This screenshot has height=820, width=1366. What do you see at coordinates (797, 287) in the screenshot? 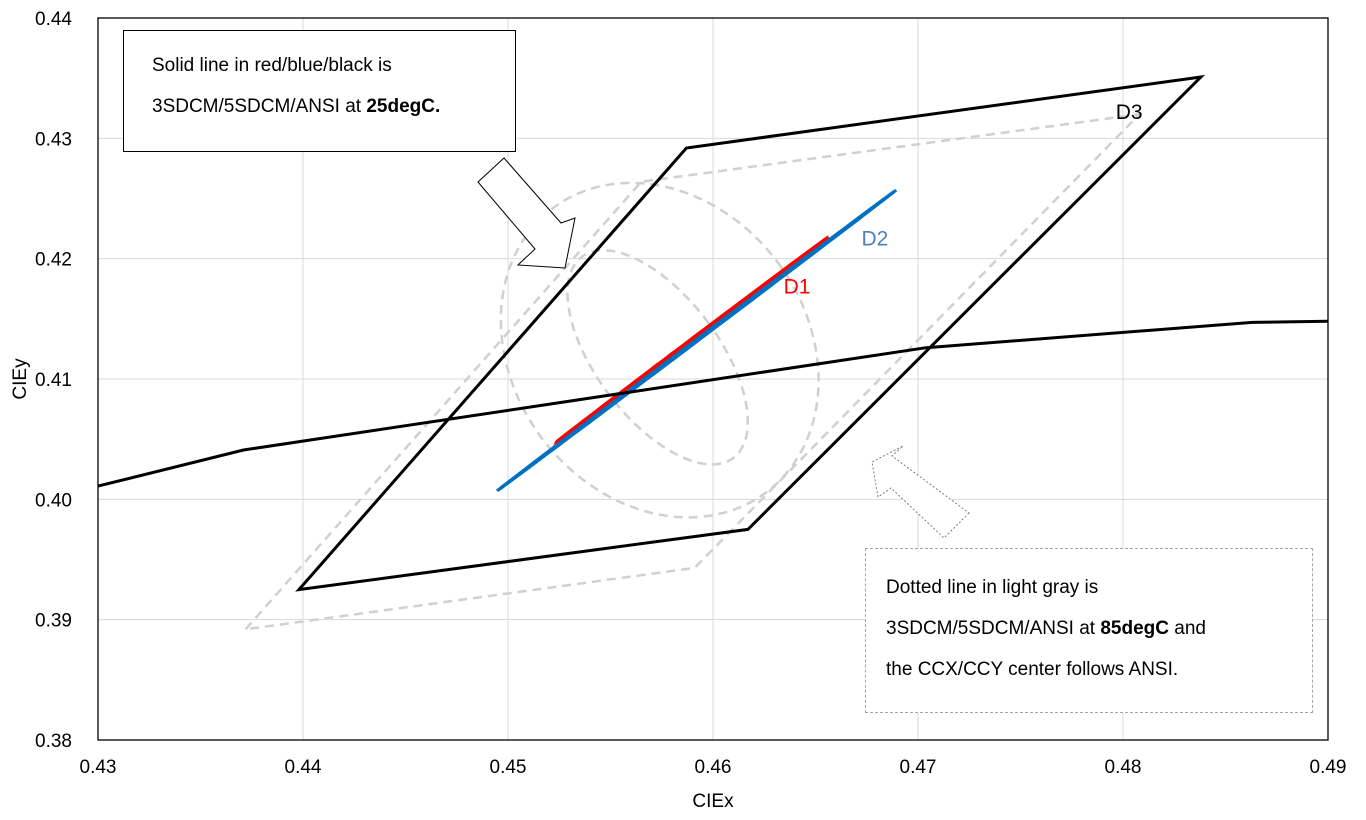
I see `label-d1: D1` at bounding box center [797, 287].